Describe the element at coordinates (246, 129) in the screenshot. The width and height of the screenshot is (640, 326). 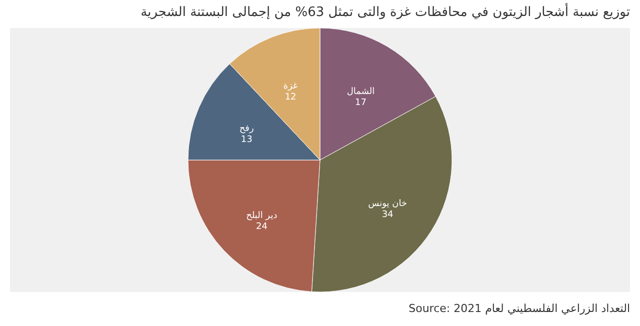
I see `slice-label: رفح` at that location.